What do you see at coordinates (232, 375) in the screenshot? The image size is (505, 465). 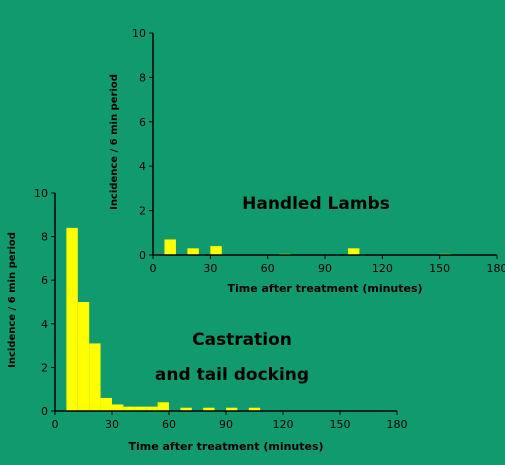 I see `chart-annotation-line-2: and tail docking` at bounding box center [232, 375].